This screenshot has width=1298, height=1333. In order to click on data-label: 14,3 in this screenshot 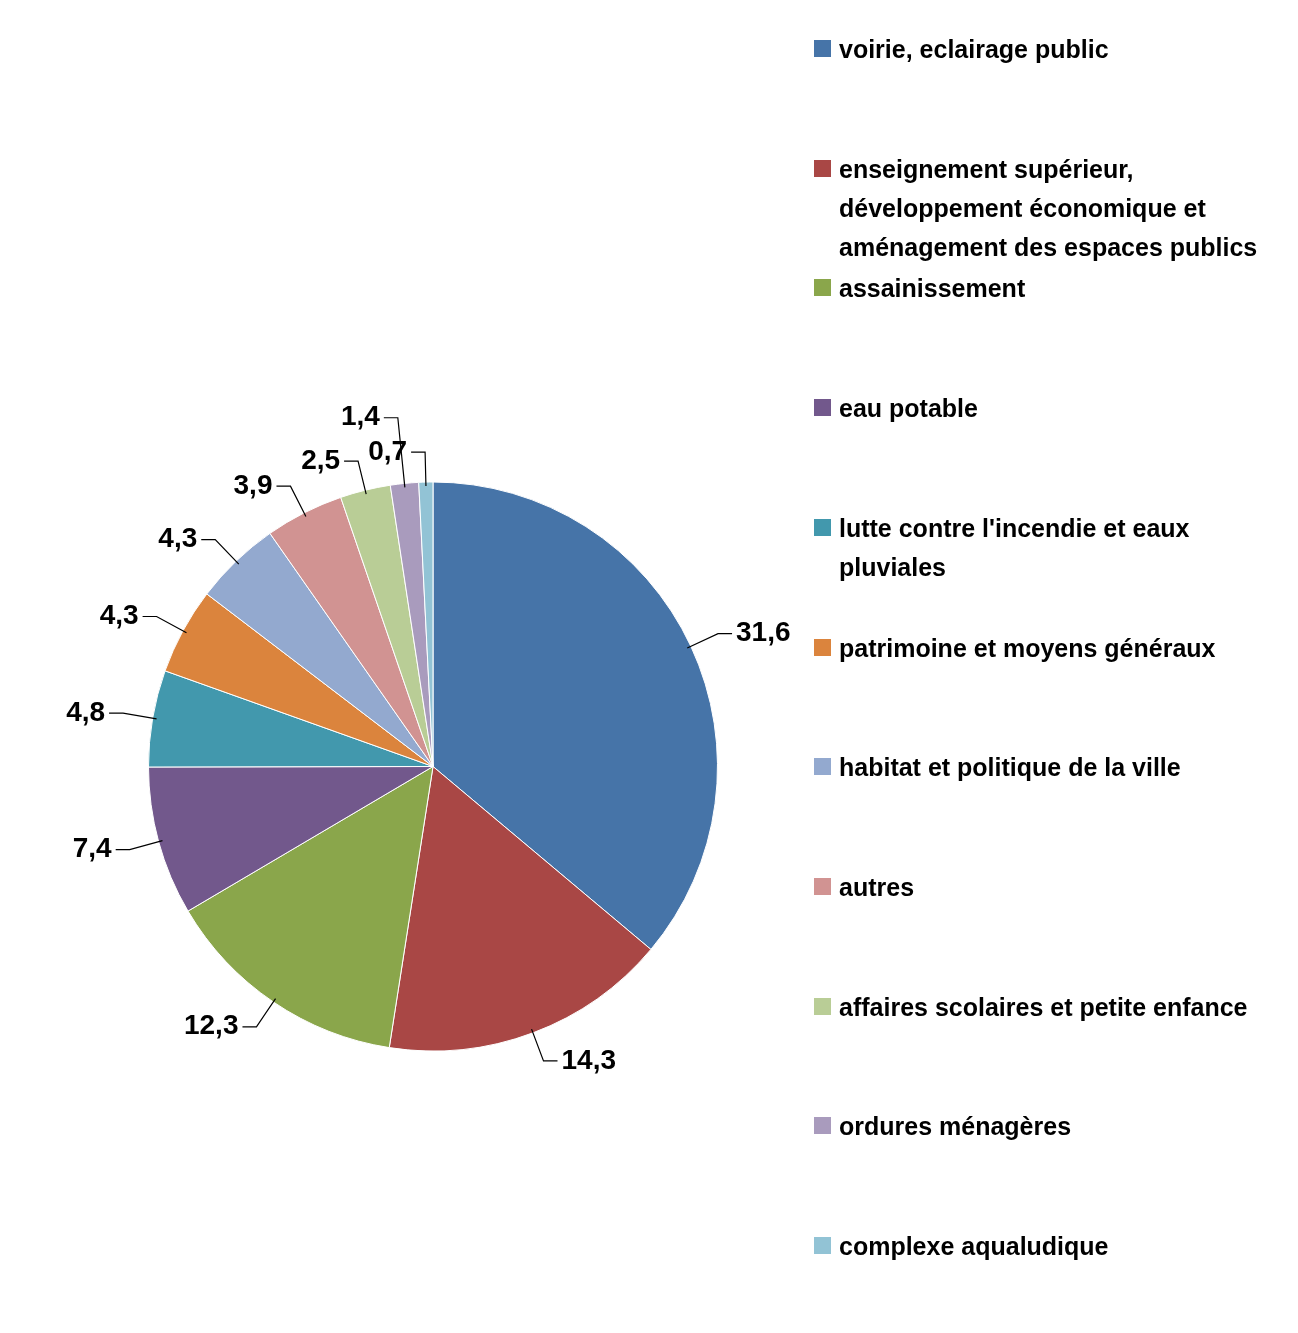, I will do `click(589, 1059)`.